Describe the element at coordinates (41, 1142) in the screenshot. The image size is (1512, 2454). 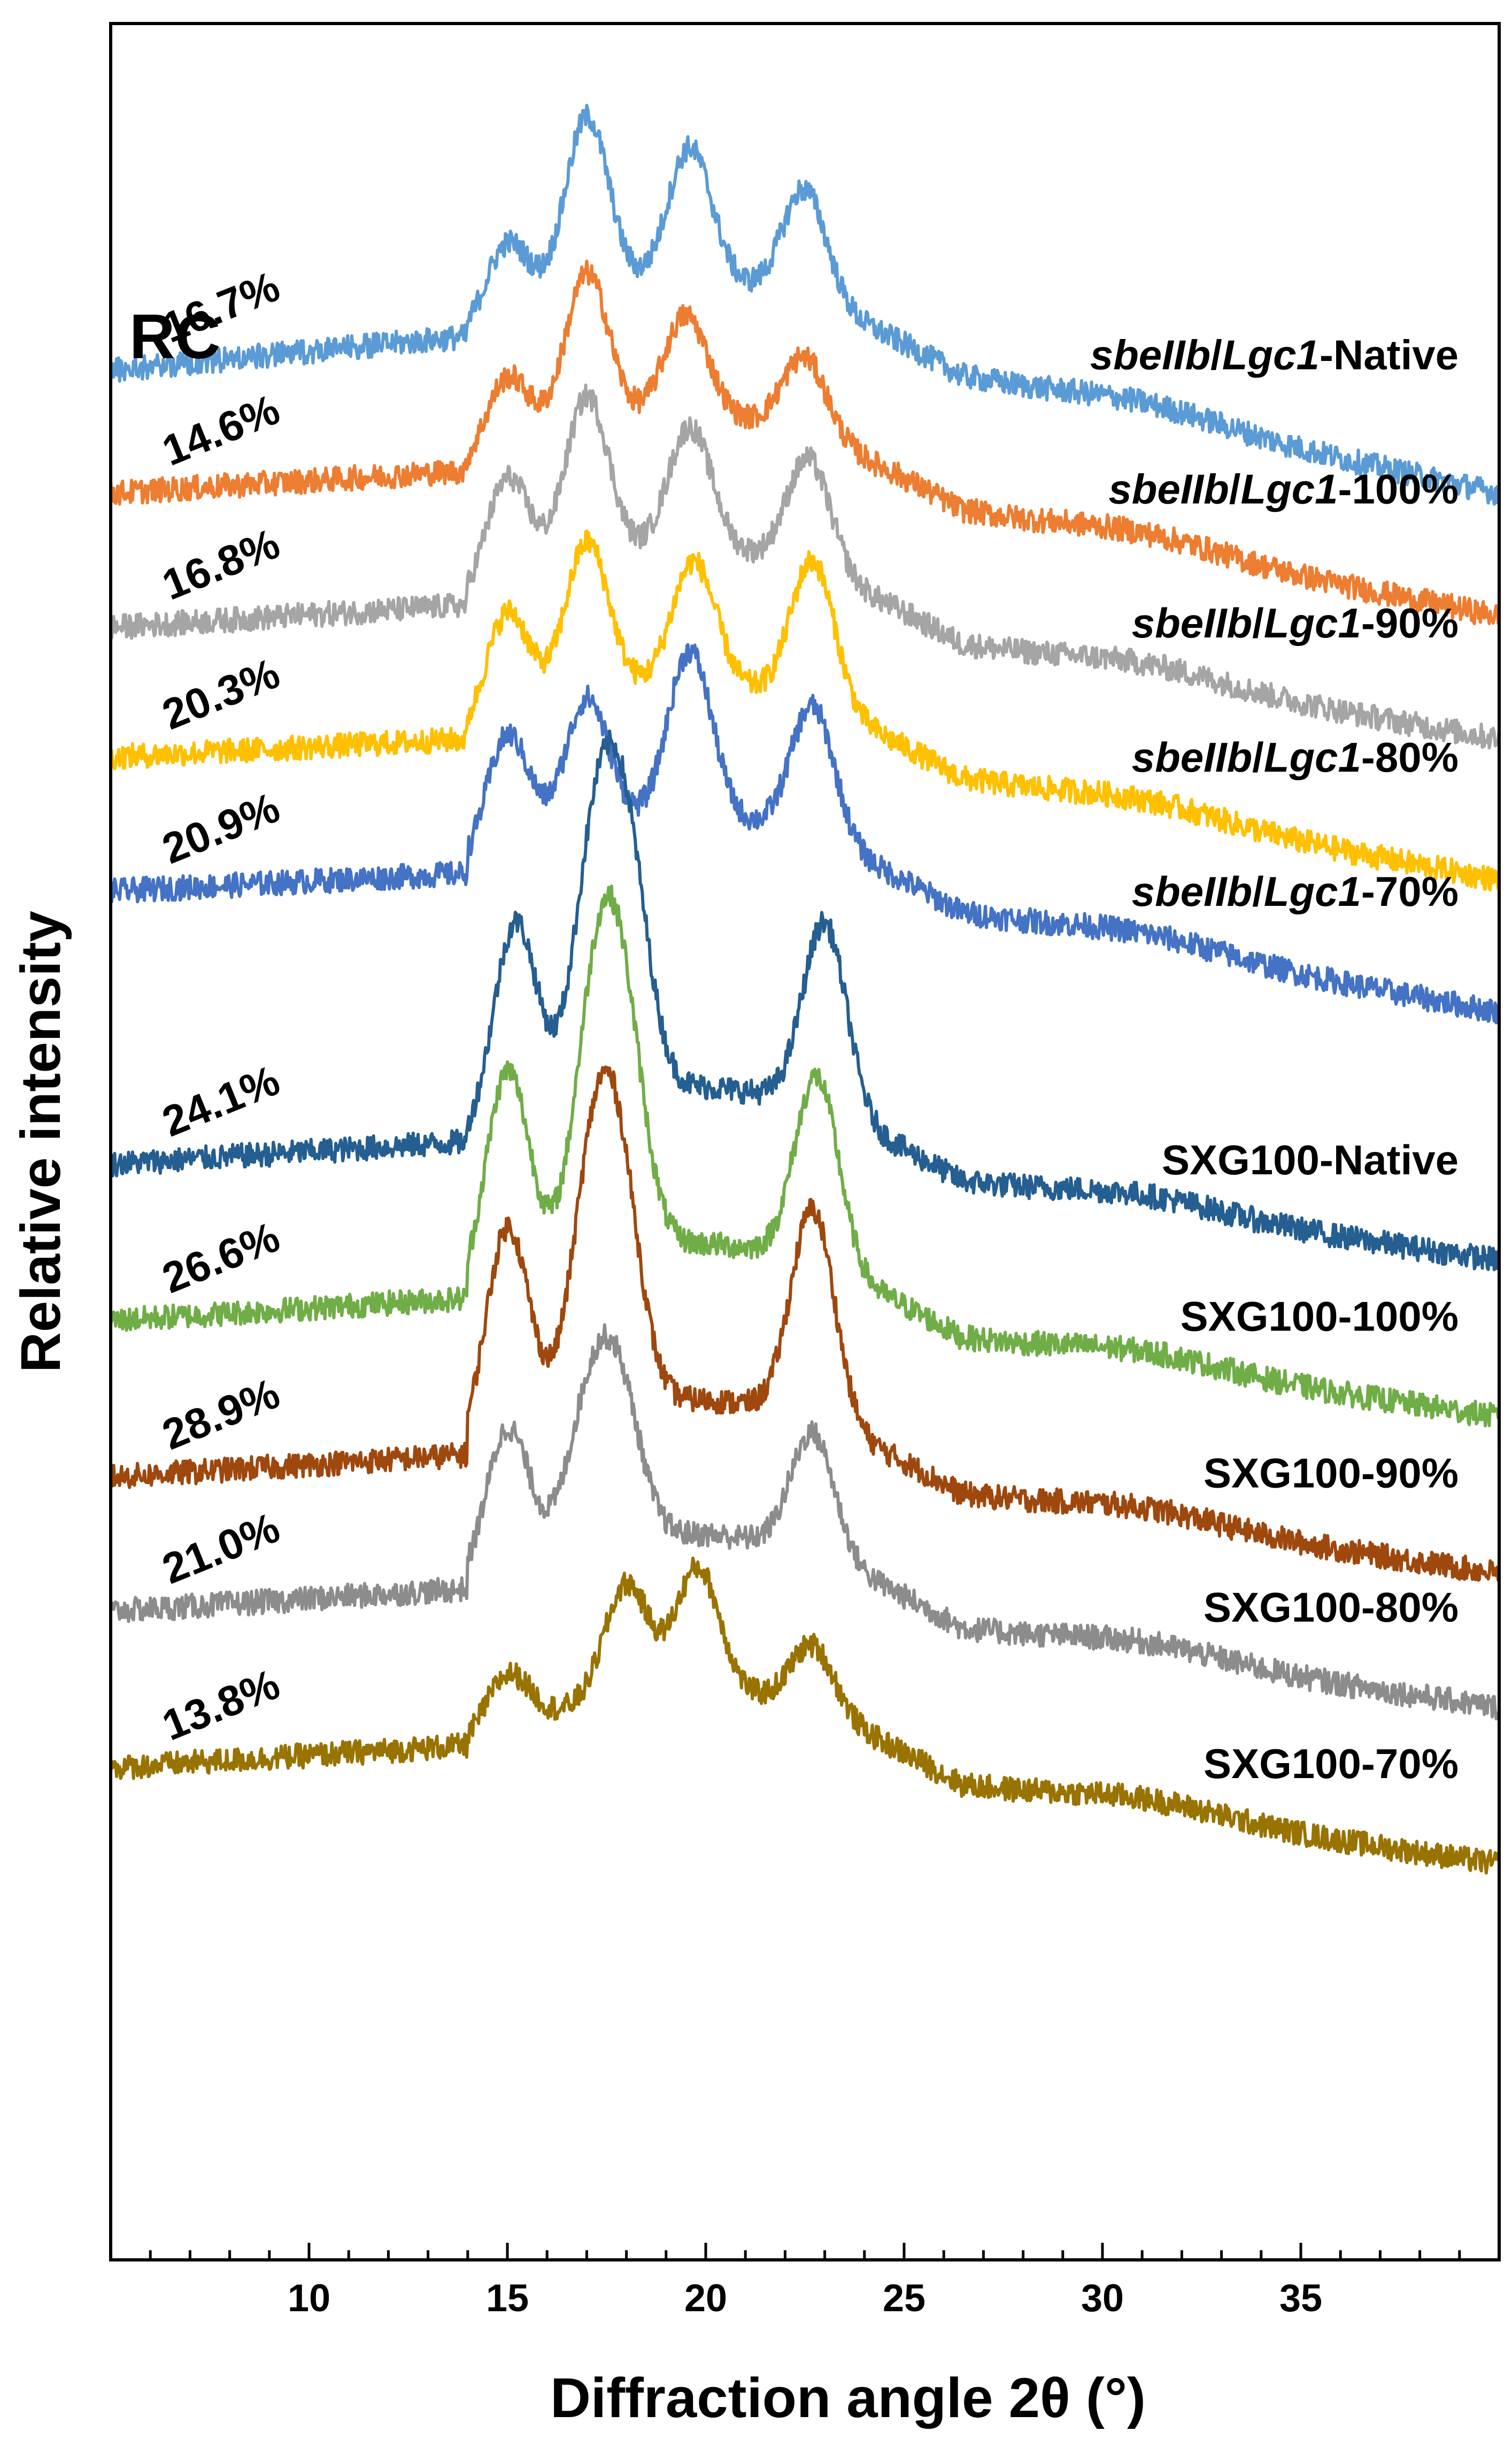
I see `y-axis-title: Relative intensity` at that location.